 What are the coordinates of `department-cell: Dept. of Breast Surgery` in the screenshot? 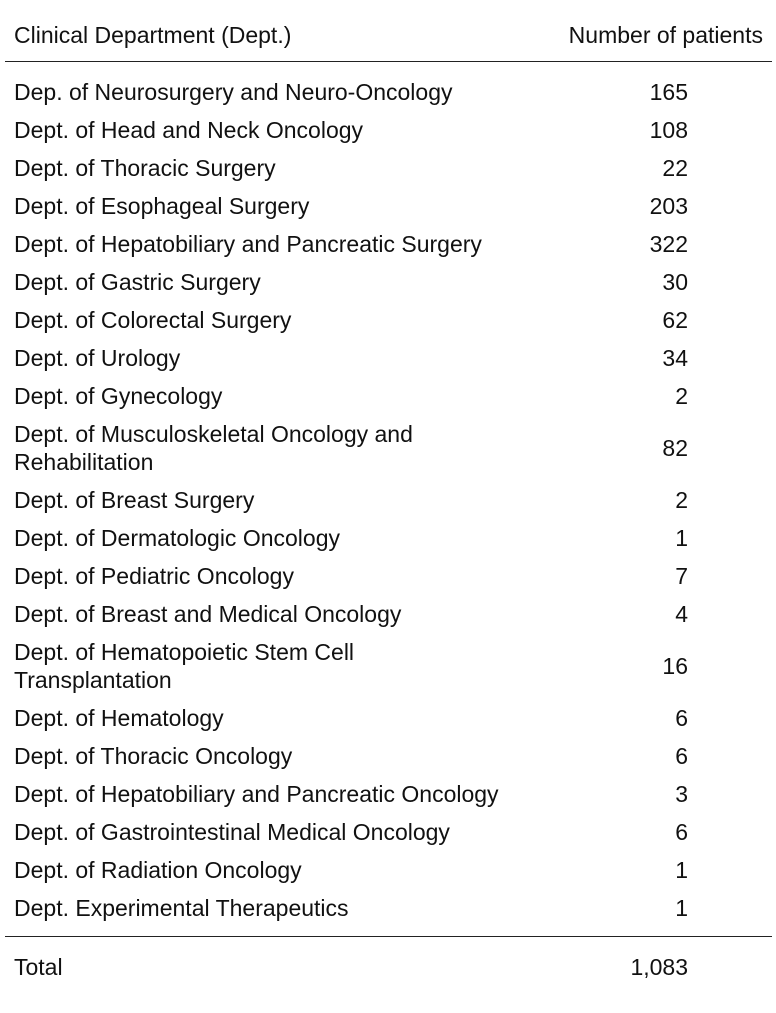 It's located at (134, 500).